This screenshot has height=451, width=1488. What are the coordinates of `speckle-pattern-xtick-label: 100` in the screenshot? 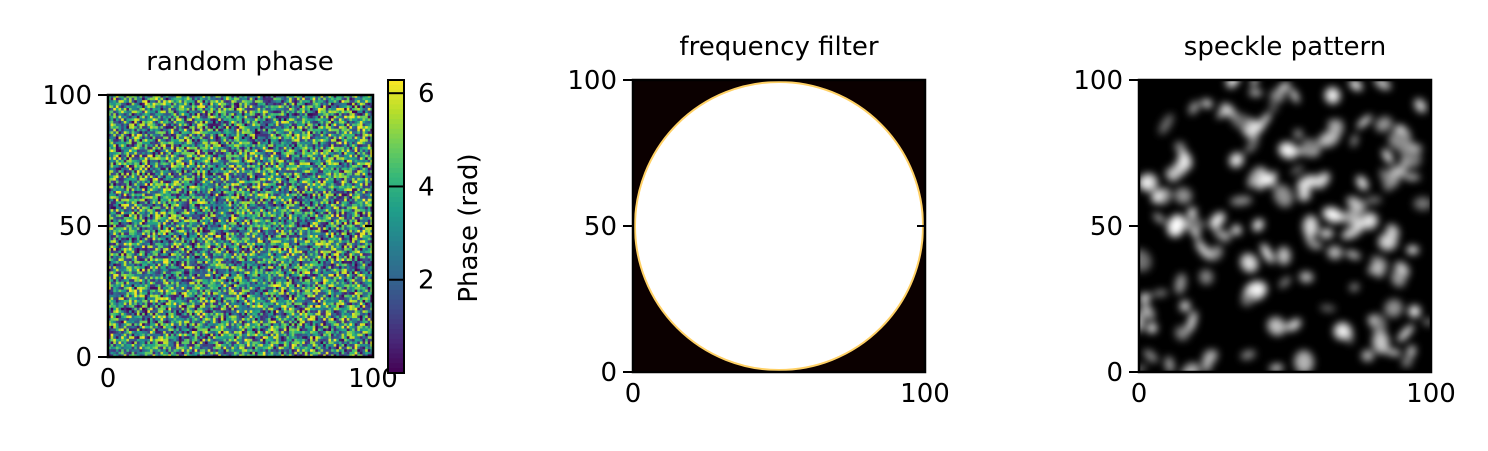 It's located at (1431, 394).